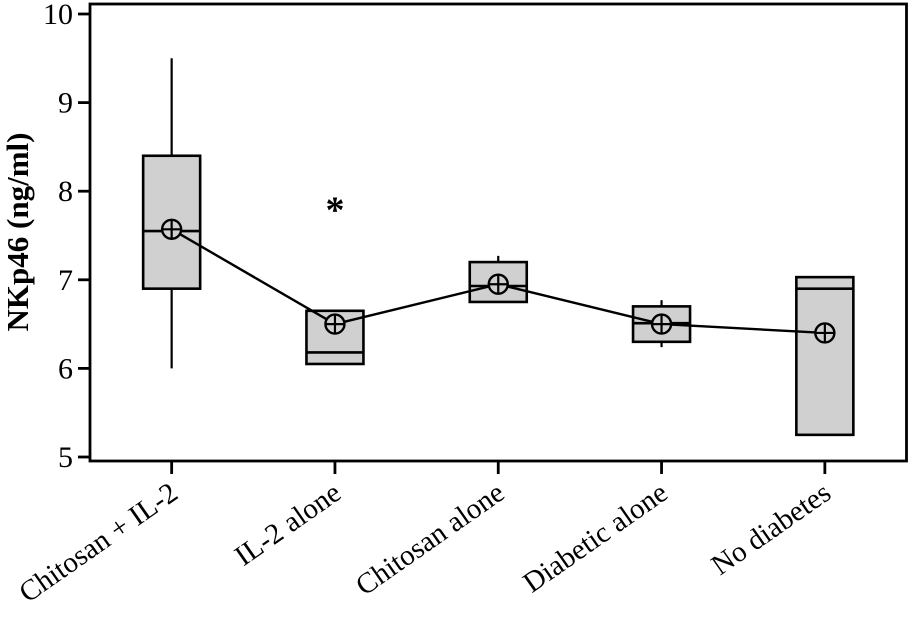 The height and width of the screenshot is (620, 909). Describe the element at coordinates (825, 356) in the screenshot. I see `box` at that location.